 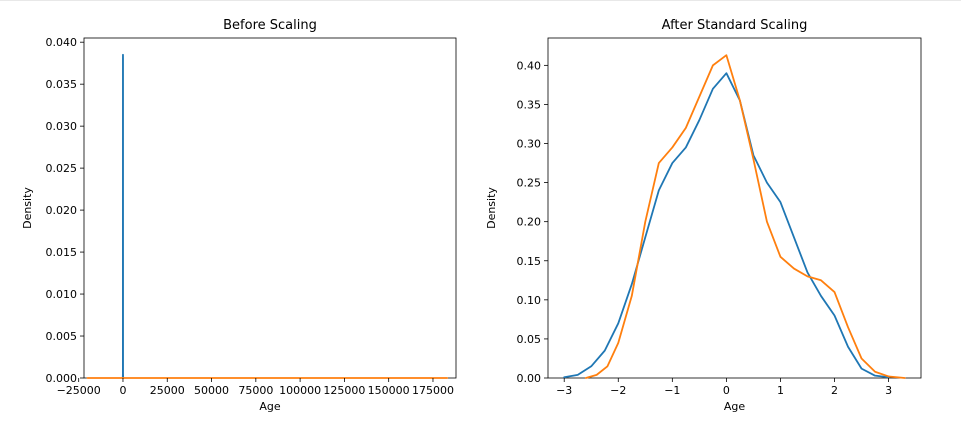 What do you see at coordinates (735, 25) in the screenshot?
I see `chart-title: After Standard Scaling` at bounding box center [735, 25].